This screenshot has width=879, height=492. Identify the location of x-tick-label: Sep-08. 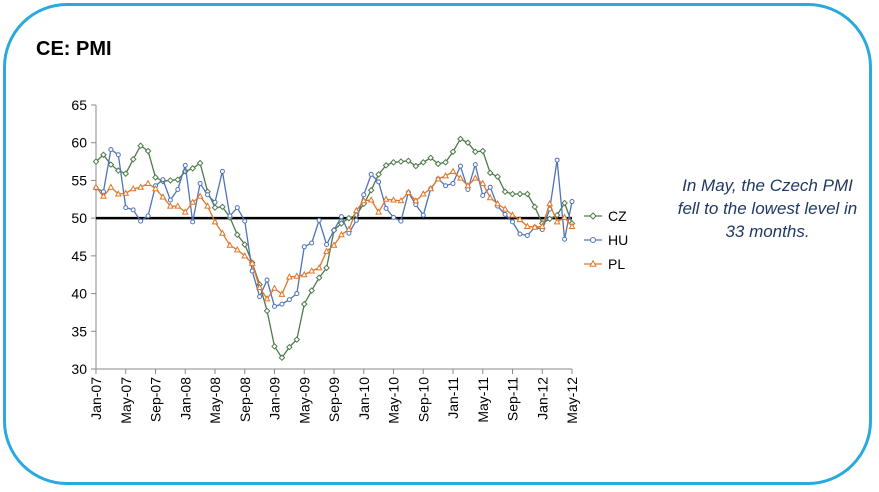
(245, 399).